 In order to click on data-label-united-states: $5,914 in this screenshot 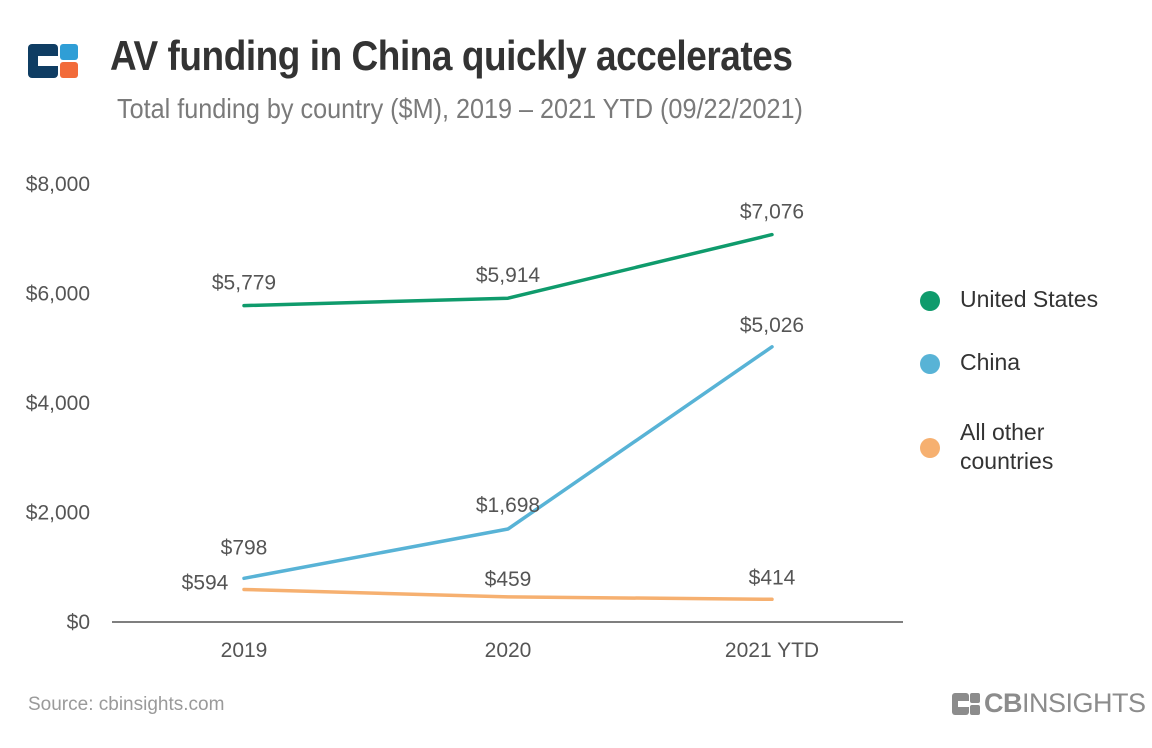, I will do `click(508, 275)`.